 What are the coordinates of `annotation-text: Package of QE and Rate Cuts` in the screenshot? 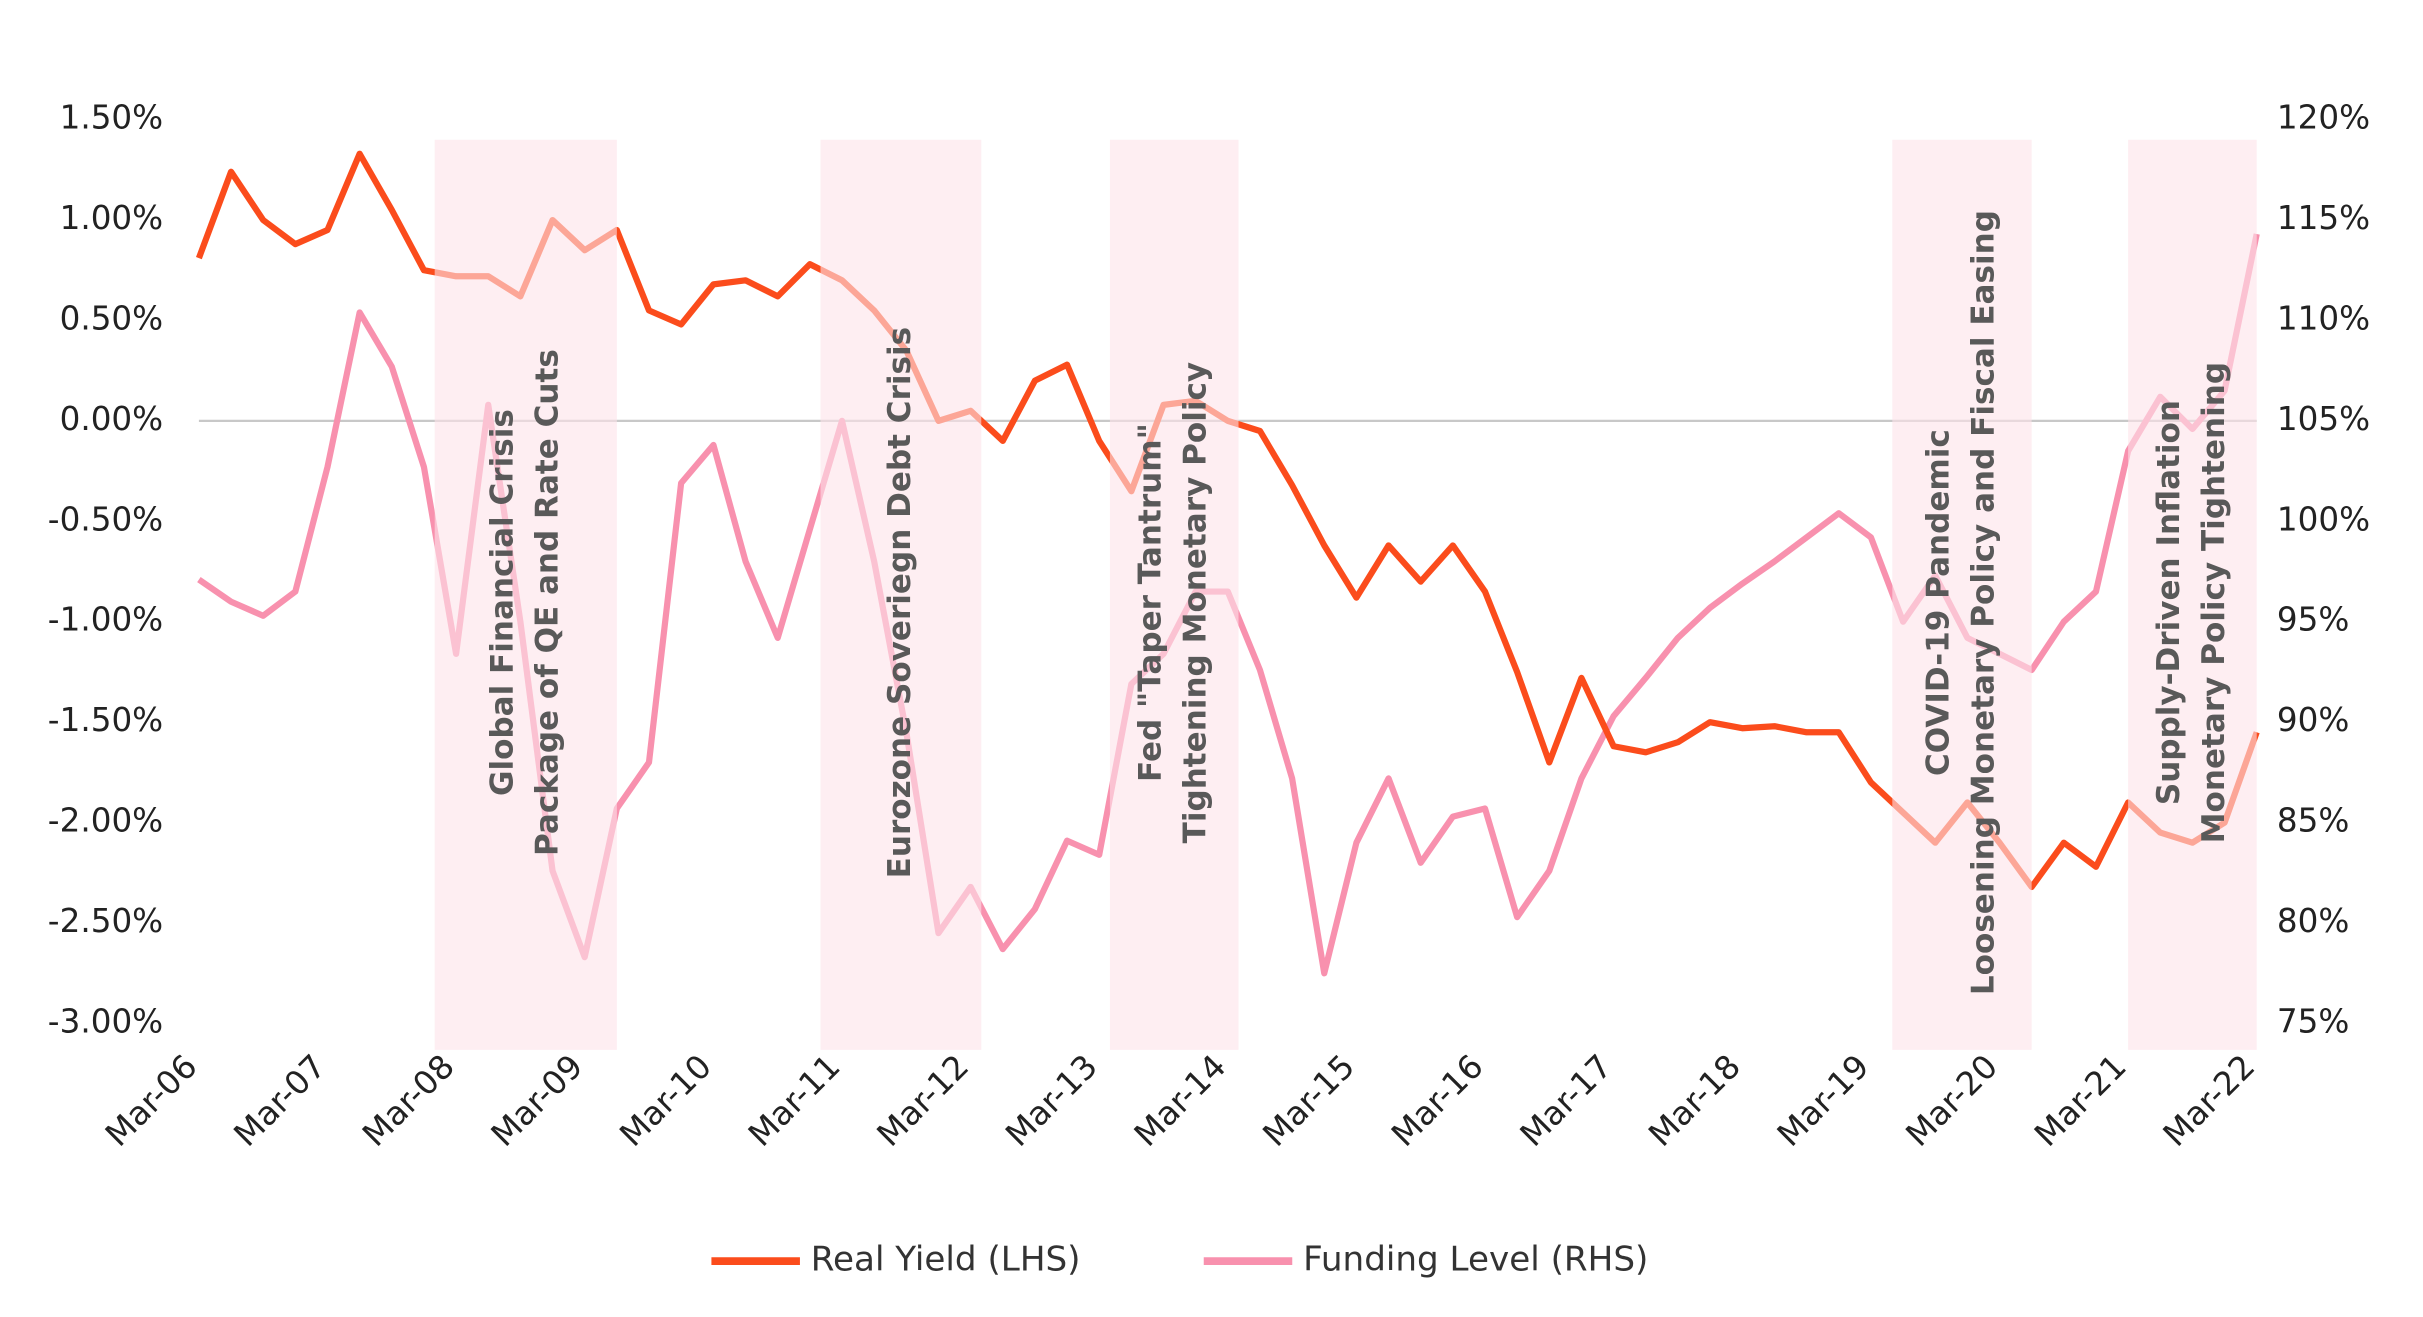 It's located at (547, 602).